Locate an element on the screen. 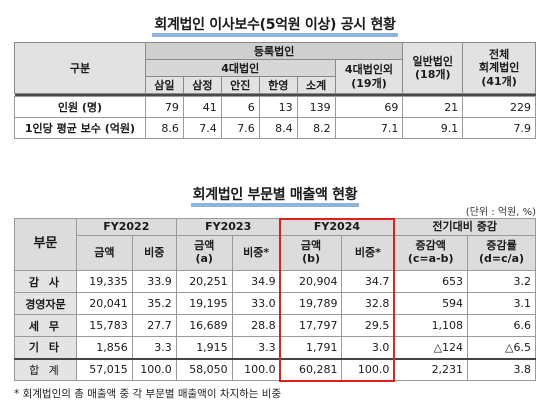 The image size is (550, 408). col-header-hanyoung: 한영 is located at coordinates (278, 85).